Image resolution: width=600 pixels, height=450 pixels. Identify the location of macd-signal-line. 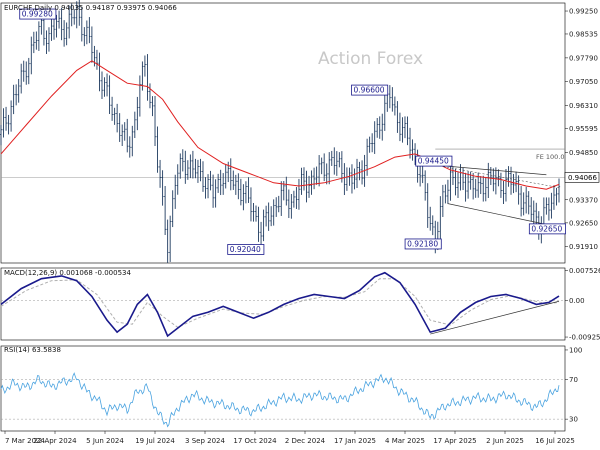
(280, 303).